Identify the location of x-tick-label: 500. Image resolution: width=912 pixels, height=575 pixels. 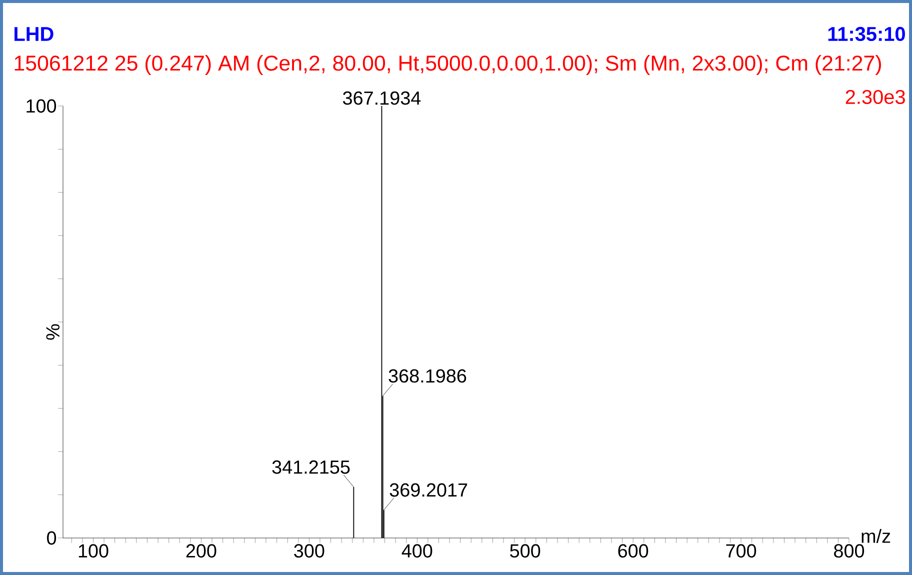
(525, 551).